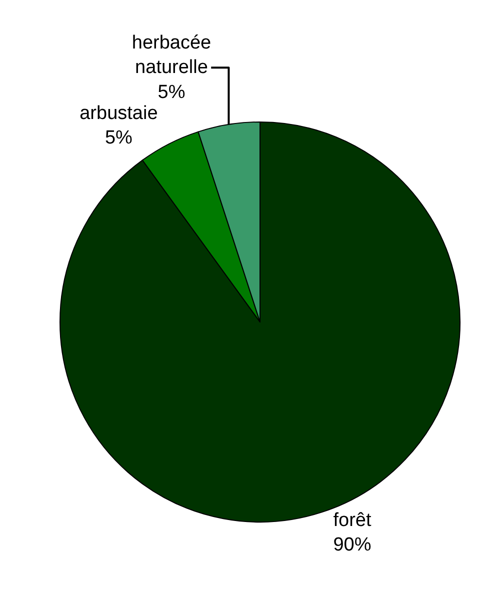  Describe the element at coordinates (352, 521) in the screenshot. I see `slice-label: forêt` at that location.